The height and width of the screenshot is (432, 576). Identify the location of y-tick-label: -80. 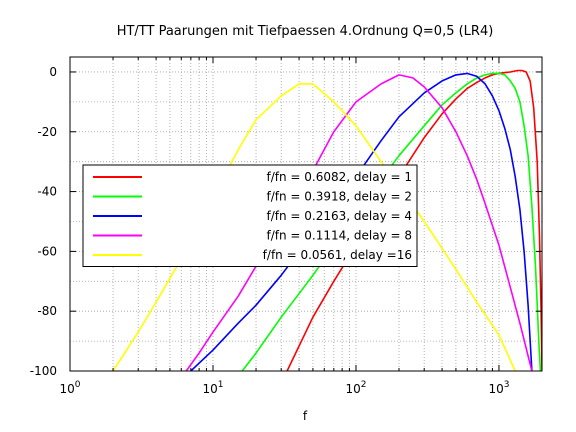
(47, 311).